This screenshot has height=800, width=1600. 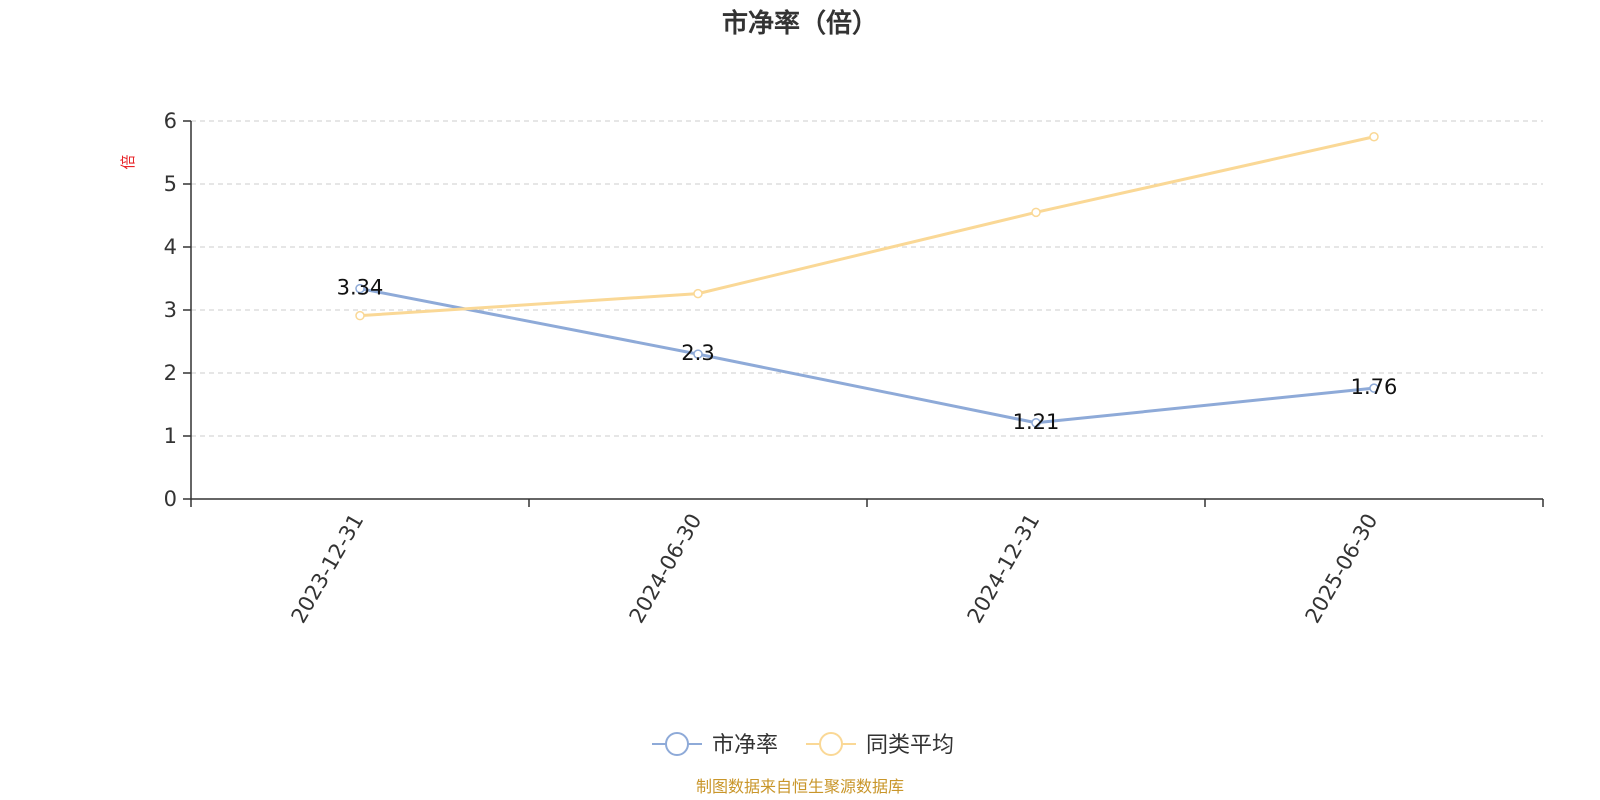 I want to click on legend-label: 同类平均, so click(x=910, y=745).